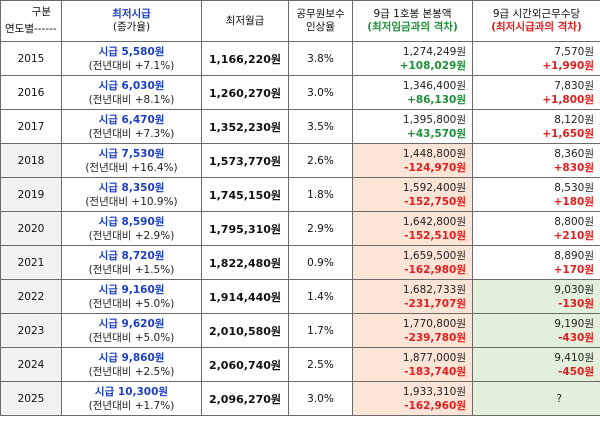 This screenshot has height=441, width=600. I want to click on overtime-value: 9,190원, so click(574, 323).